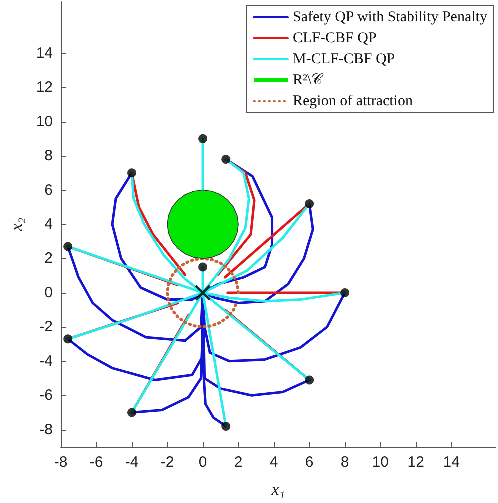 Image resolution: width=498 pixels, height=503 pixels. I want to click on y-tick-label: -2, so click(46, 327).